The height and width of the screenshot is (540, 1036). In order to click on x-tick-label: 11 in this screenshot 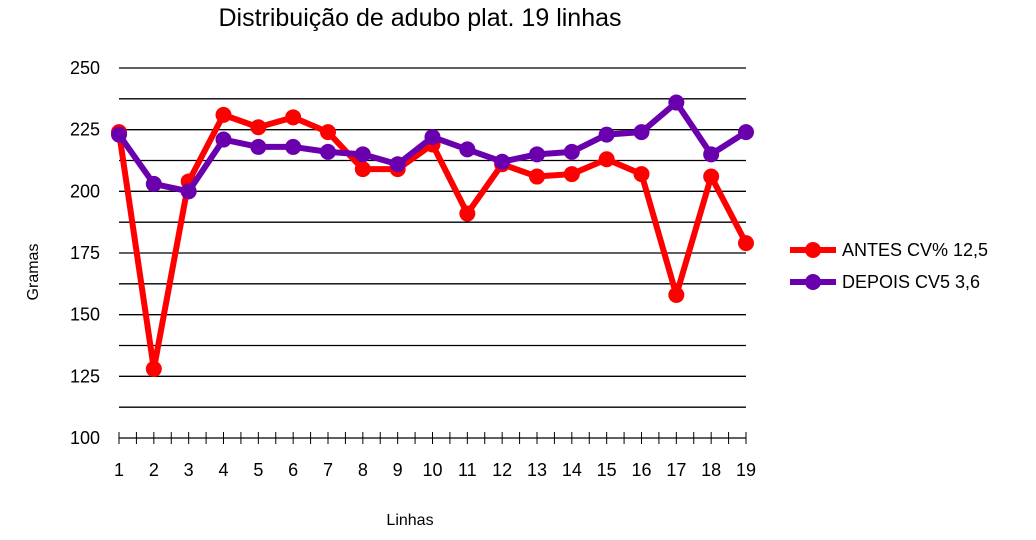, I will do `click(467, 470)`.